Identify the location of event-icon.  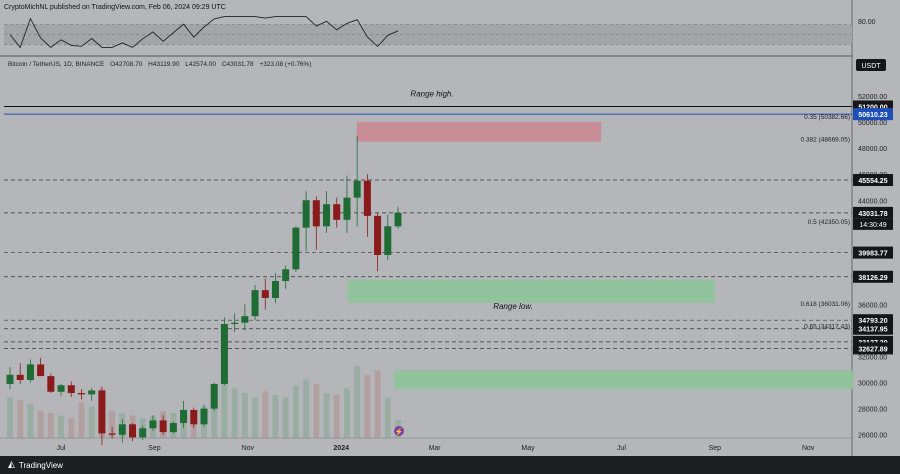
(399, 431).